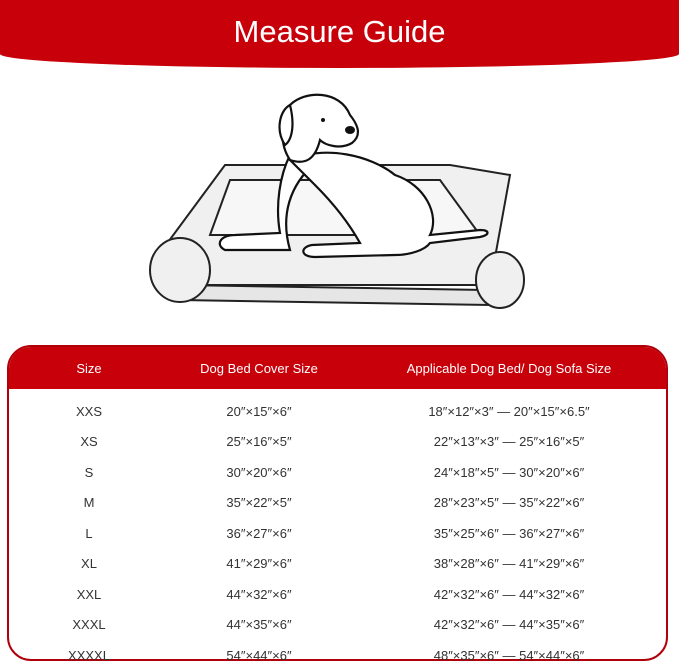 The height and width of the screenshot is (671, 679). I want to click on size-cell: XXL, so click(89, 594).